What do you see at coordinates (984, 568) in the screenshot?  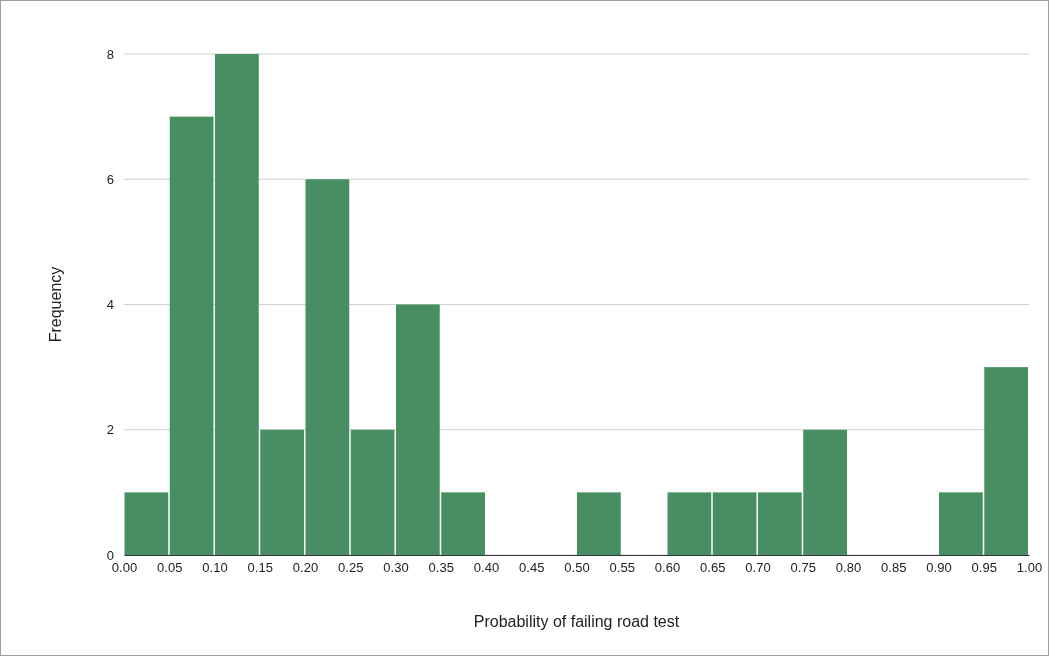 I see `x-tick-label: 0.95` at bounding box center [984, 568].